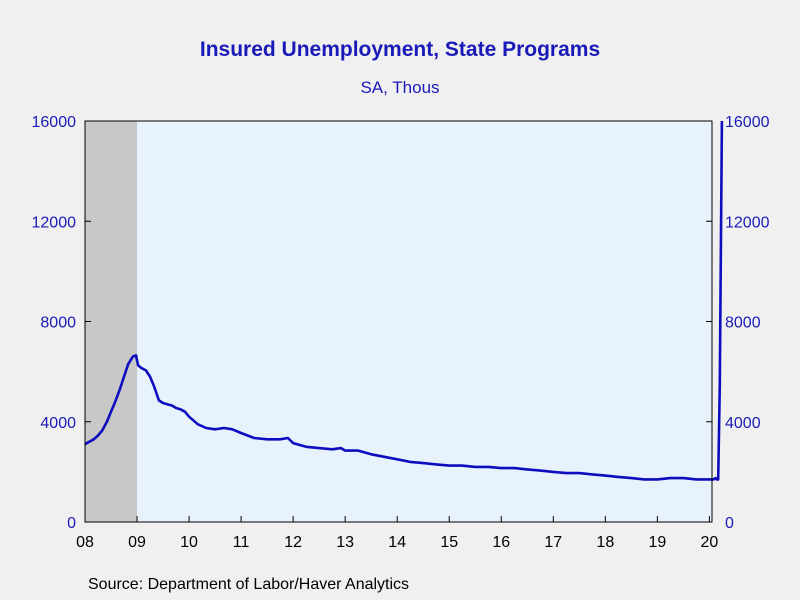 This screenshot has height=600, width=800. What do you see at coordinates (189, 542) in the screenshot?
I see `x-tick-label: 10` at bounding box center [189, 542].